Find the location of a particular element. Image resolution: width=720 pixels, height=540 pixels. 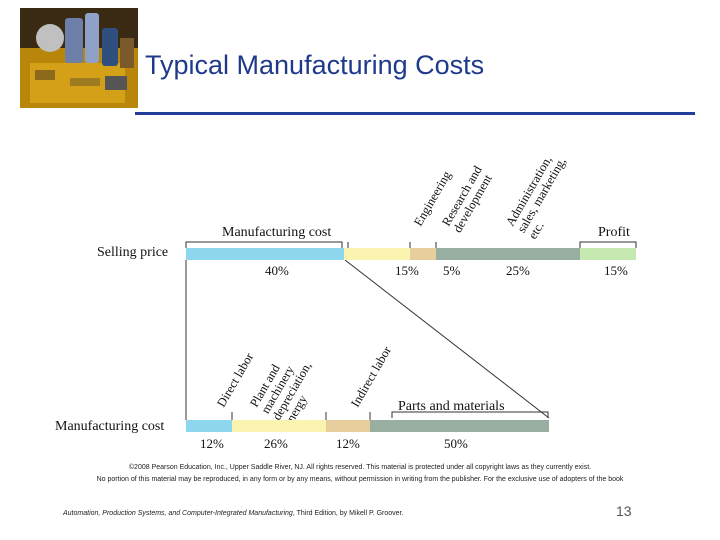

bracket-parts is located at coordinates (470, 414).